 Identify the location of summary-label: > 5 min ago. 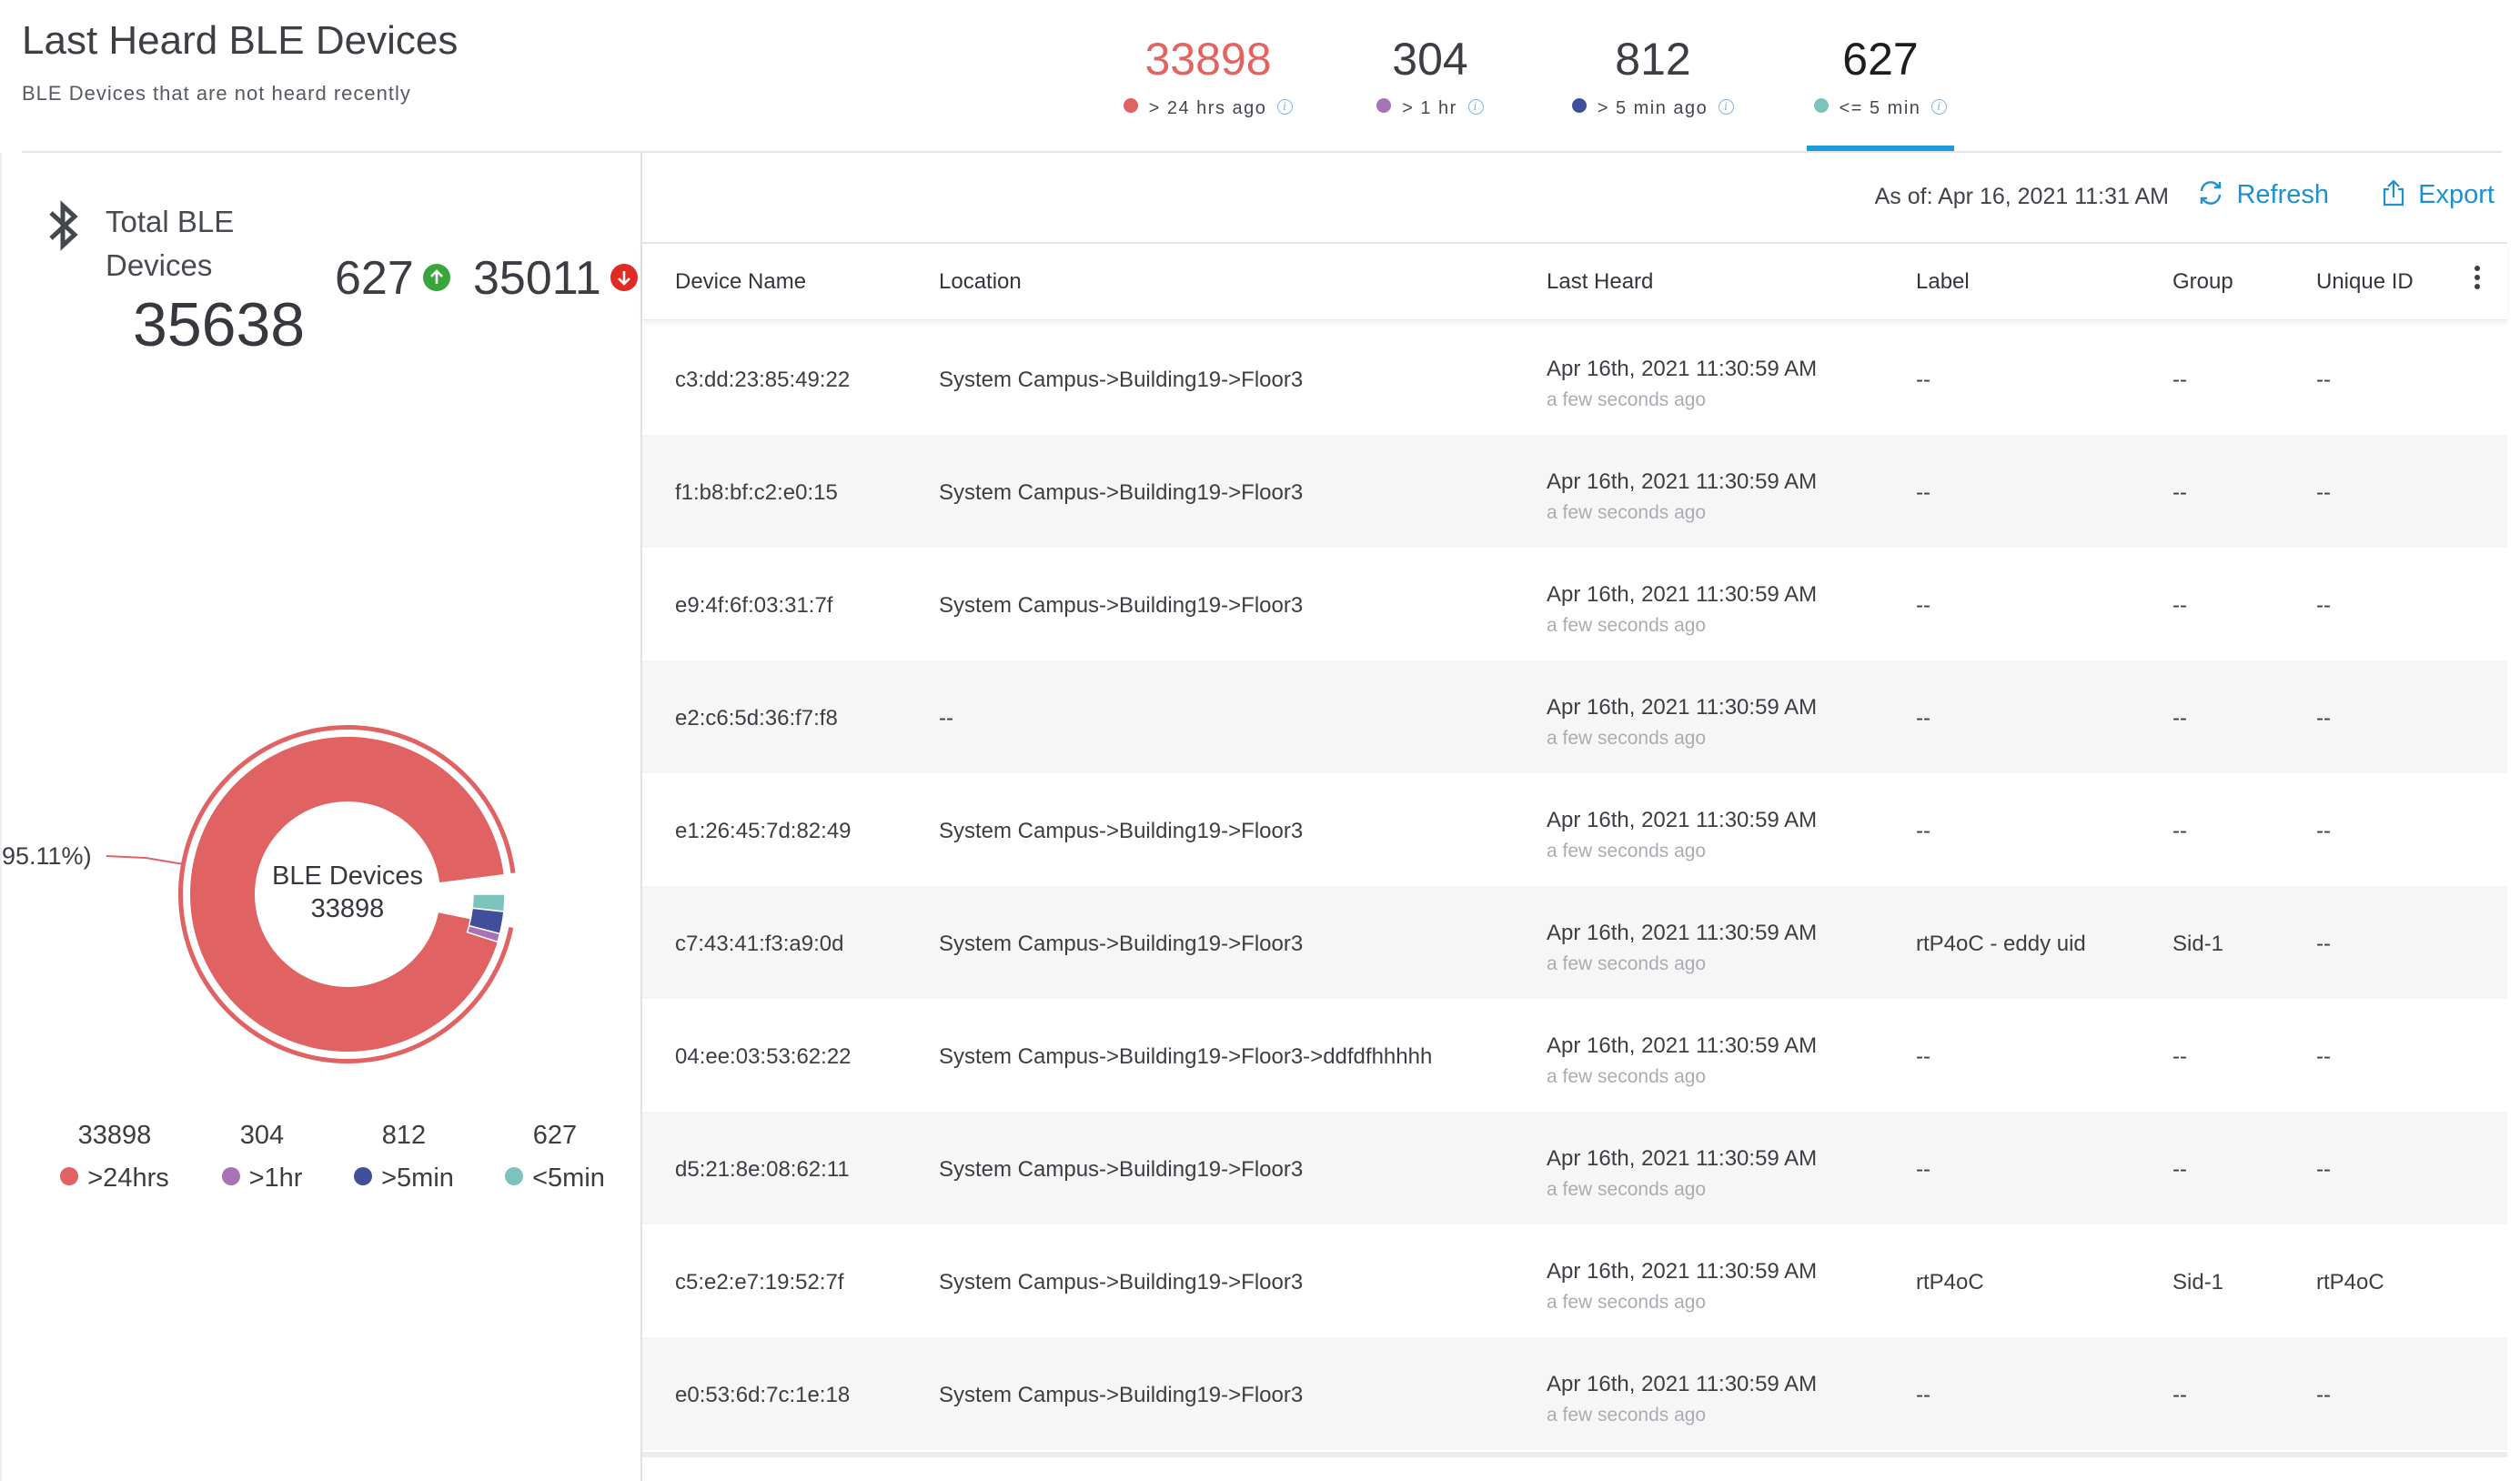
(1653, 108).